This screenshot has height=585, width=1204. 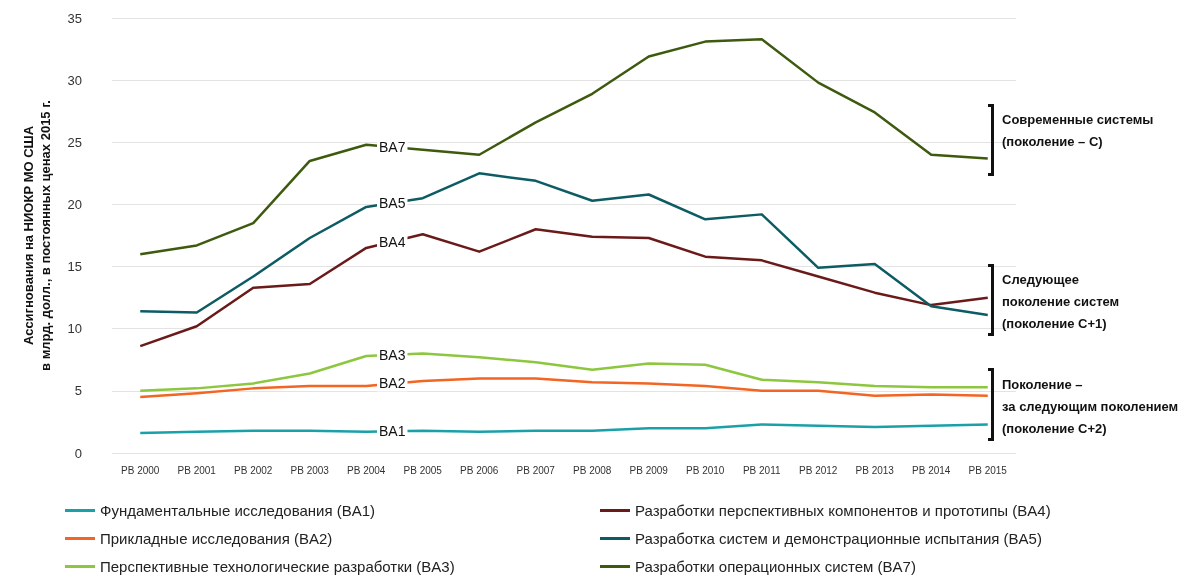 What do you see at coordinates (392, 383) in the screenshot?
I see `annotation: BA2` at bounding box center [392, 383].